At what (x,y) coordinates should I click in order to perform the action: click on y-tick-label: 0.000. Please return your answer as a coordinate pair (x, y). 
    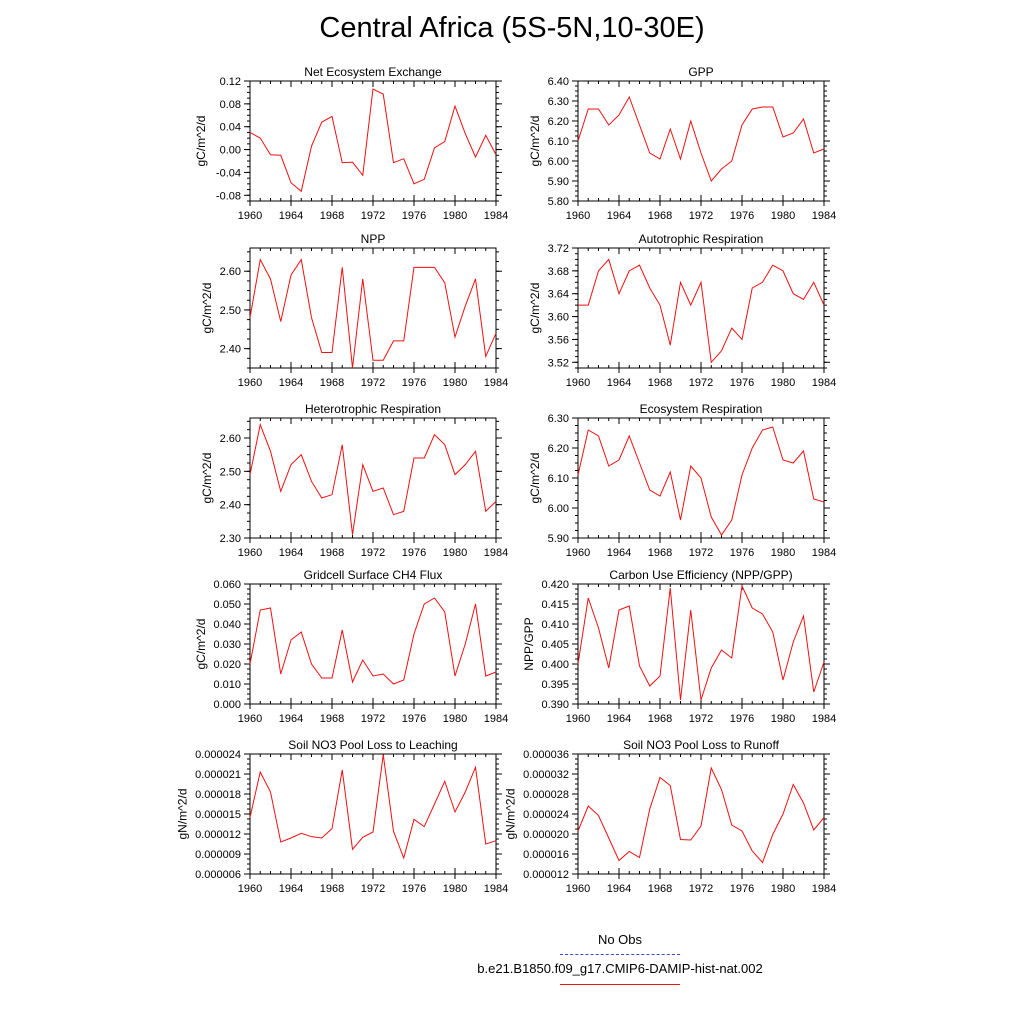
    Looking at the image, I should click on (227, 705).